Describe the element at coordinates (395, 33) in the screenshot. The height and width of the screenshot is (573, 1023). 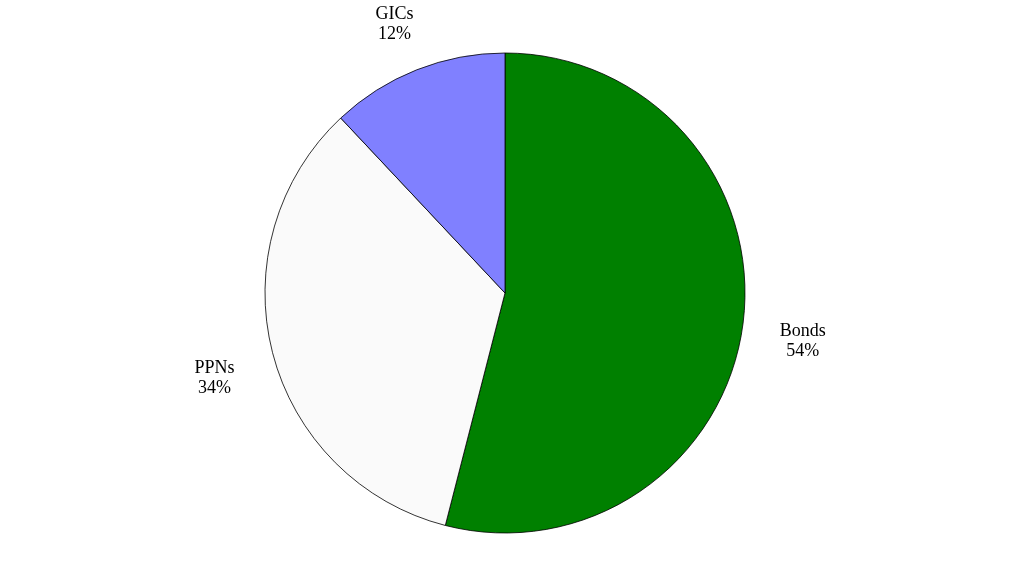
I see `data-label: 12%` at that location.